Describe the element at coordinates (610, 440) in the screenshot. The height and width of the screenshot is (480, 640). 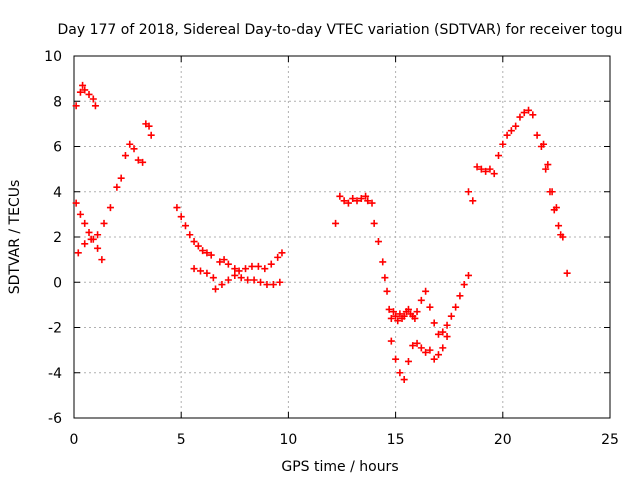
I see `x-tick-label: 25` at that location.